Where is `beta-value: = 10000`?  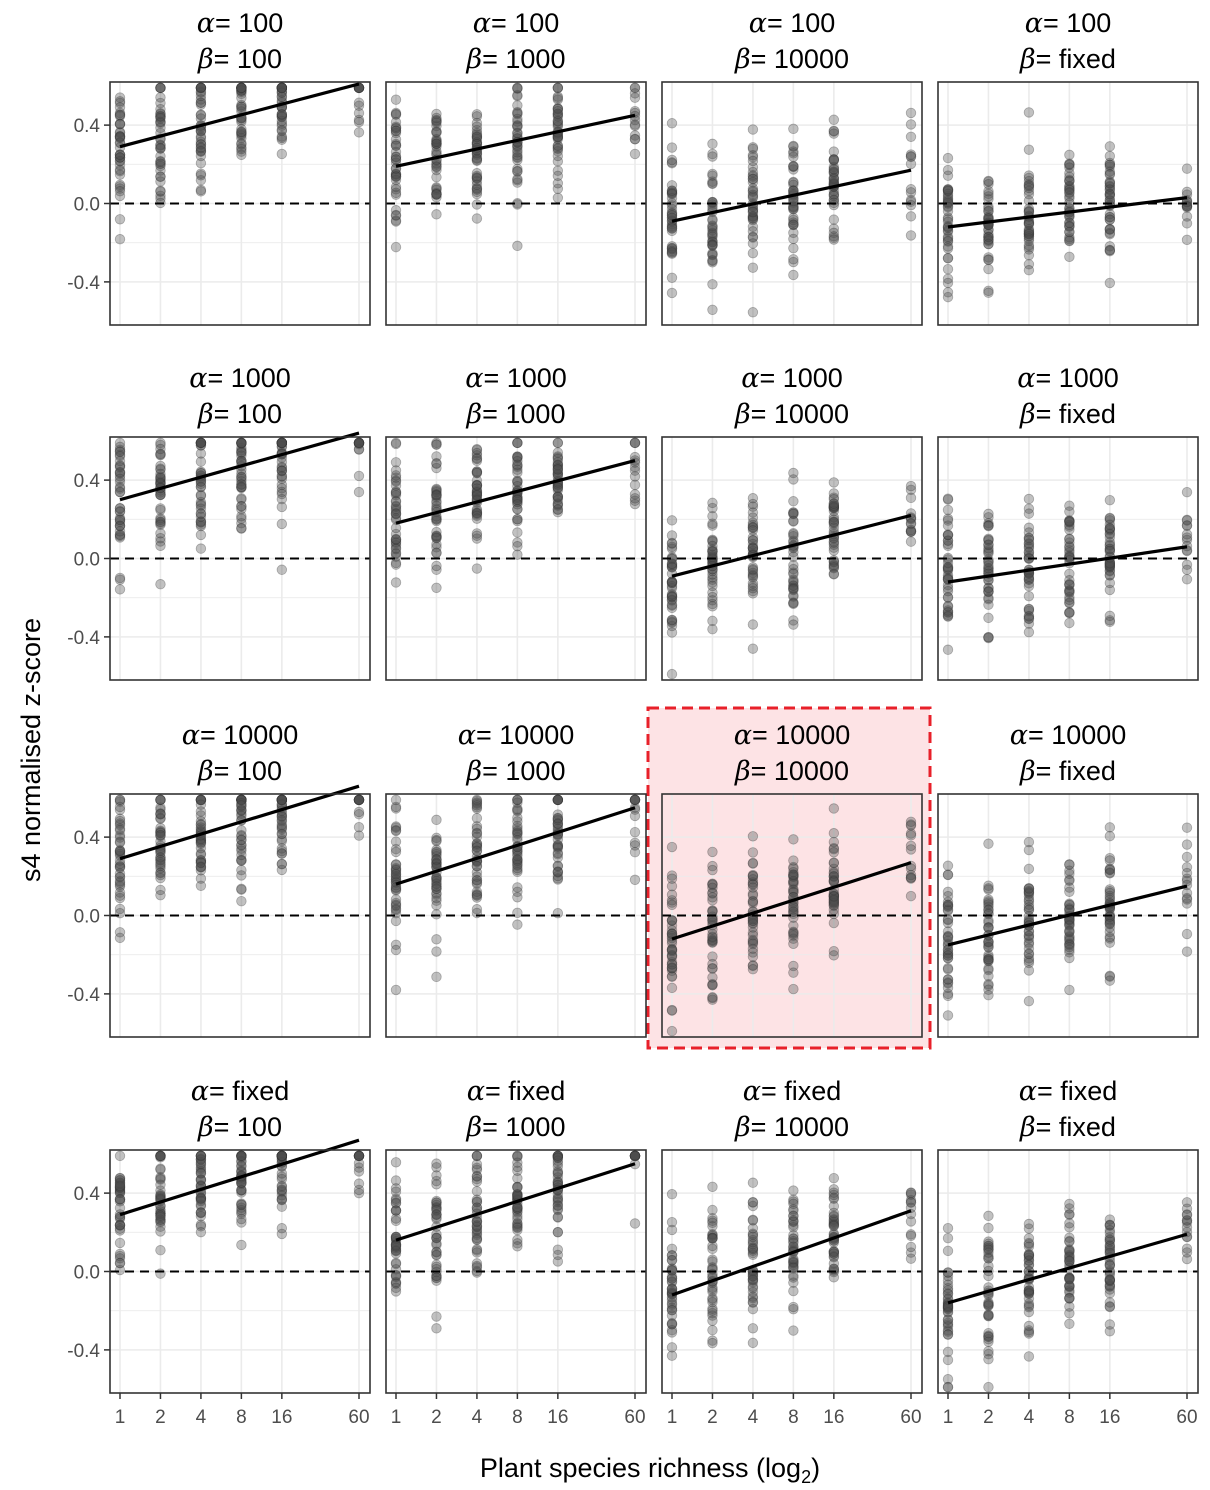
beta-value: = 10000 is located at coordinates (800, 1127).